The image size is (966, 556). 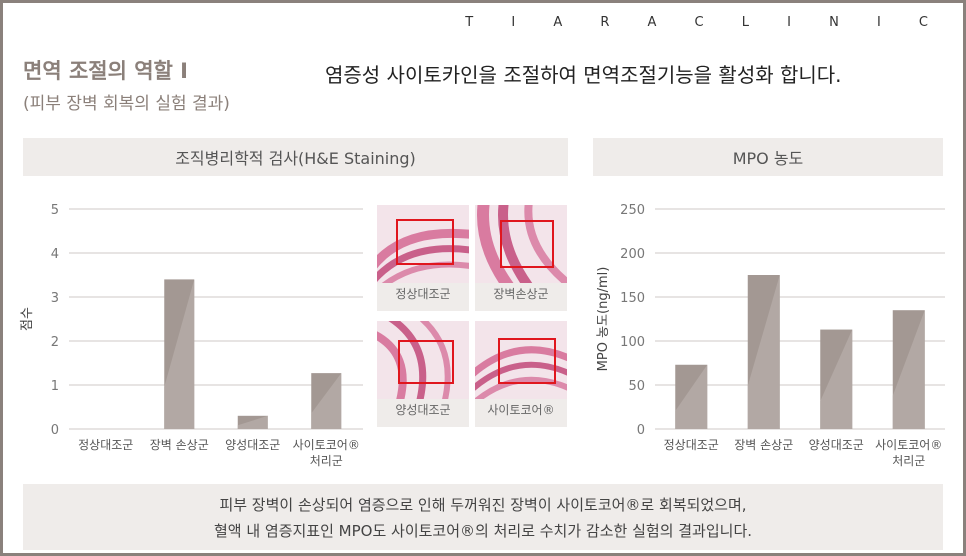 I want to click on y-tick-label: 200, so click(x=632, y=254).